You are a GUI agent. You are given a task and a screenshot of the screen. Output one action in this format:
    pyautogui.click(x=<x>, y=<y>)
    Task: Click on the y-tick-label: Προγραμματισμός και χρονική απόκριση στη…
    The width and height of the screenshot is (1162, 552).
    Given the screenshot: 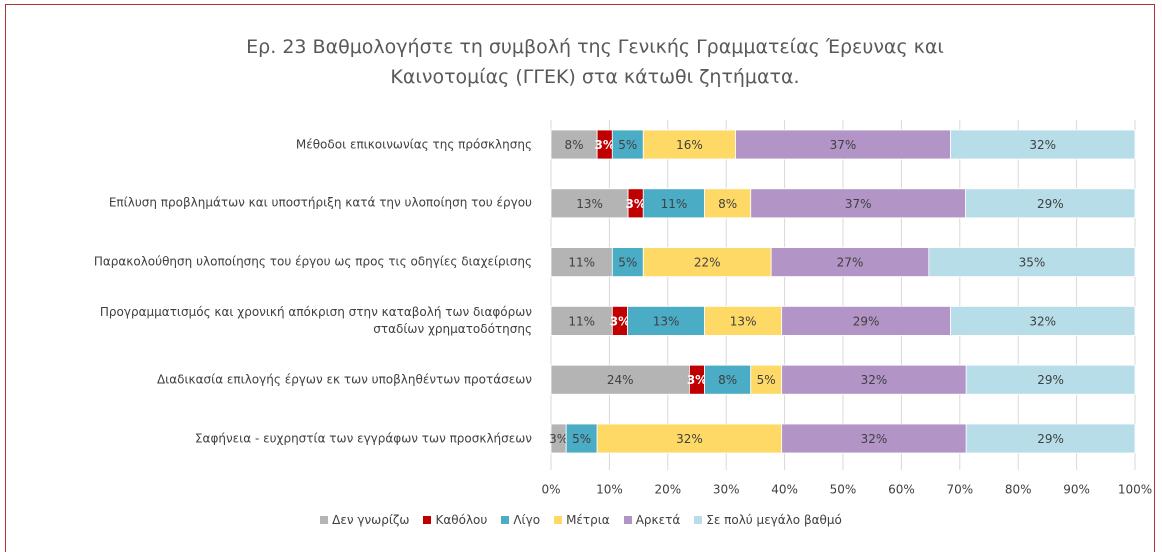 What is the action you would take?
    pyautogui.click(x=315, y=320)
    